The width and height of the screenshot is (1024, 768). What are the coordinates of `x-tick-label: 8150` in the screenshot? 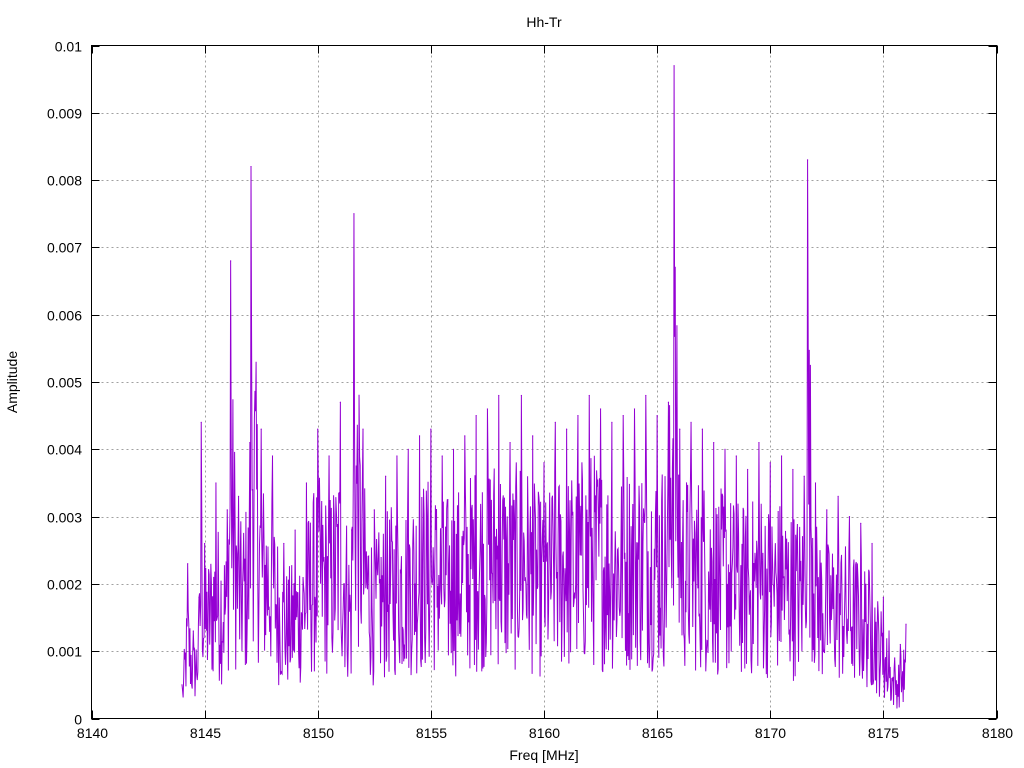 It's located at (318, 733).